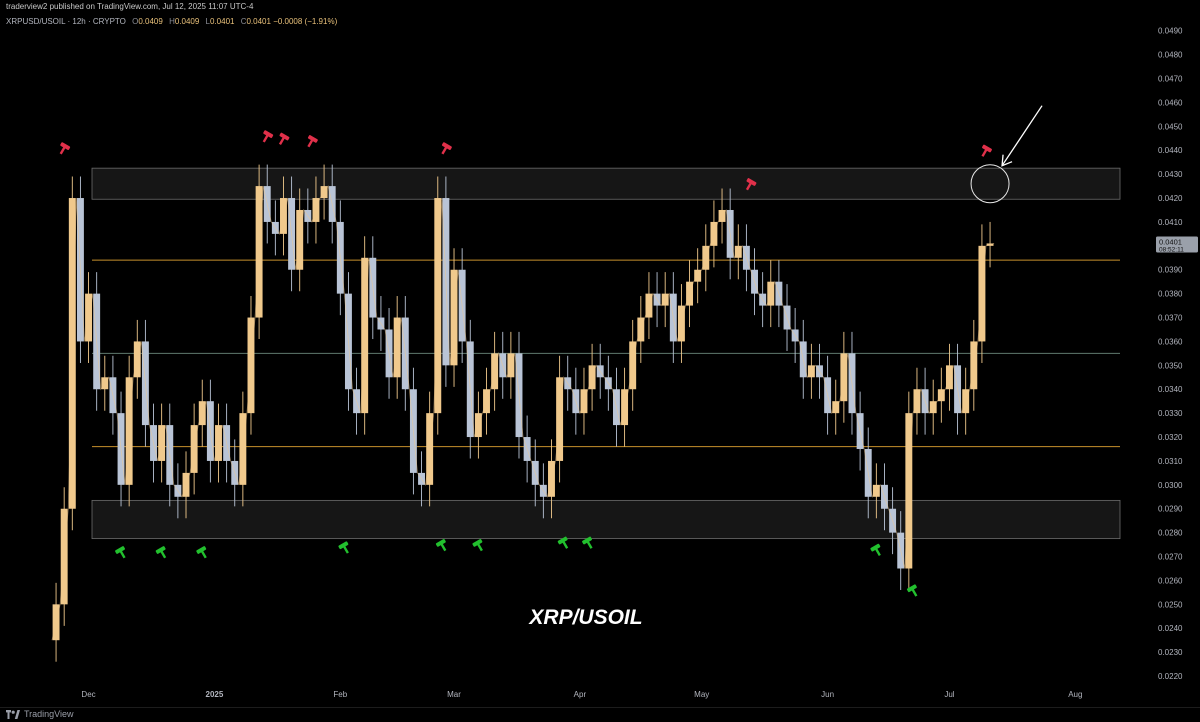 The width and height of the screenshot is (1200, 722). What do you see at coordinates (1170, 628) in the screenshot?
I see `y-tick-label: 0.0240` at bounding box center [1170, 628].